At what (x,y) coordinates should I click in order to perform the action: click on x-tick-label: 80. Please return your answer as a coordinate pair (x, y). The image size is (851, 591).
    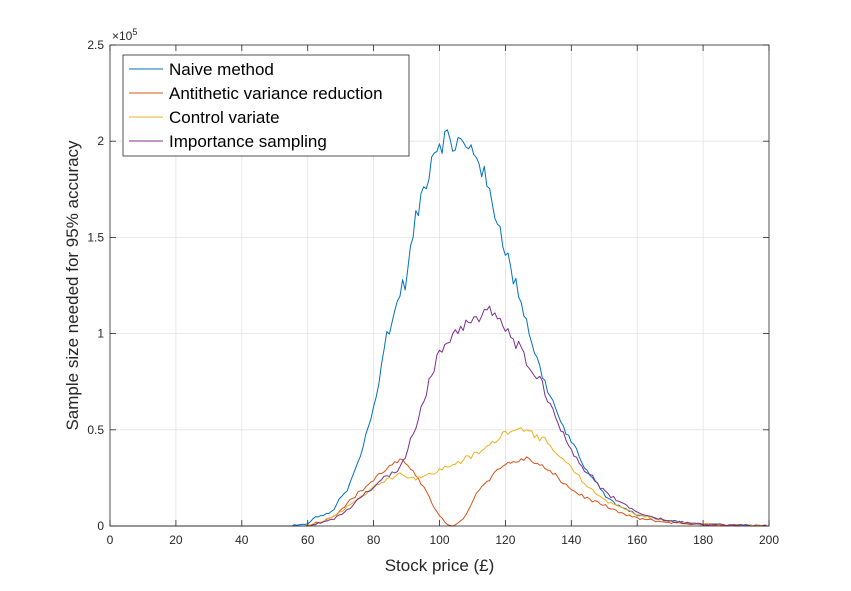
    Looking at the image, I should click on (374, 540).